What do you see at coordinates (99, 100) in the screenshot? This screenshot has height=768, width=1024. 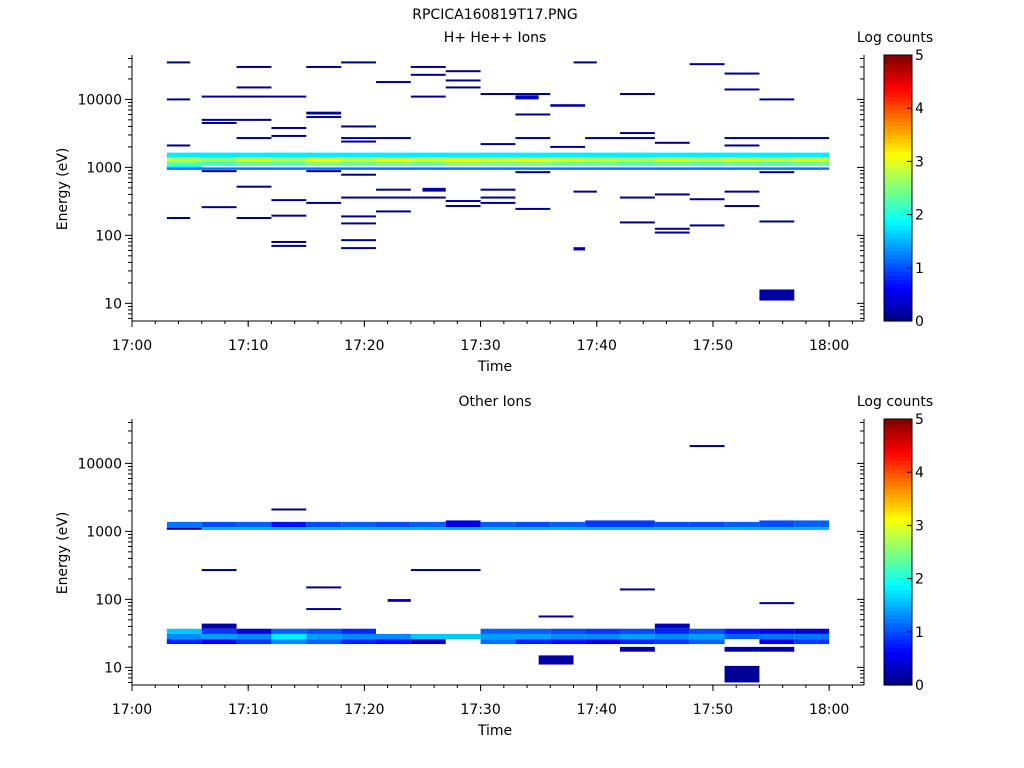 I see `y-tick-label: 10000` at bounding box center [99, 100].